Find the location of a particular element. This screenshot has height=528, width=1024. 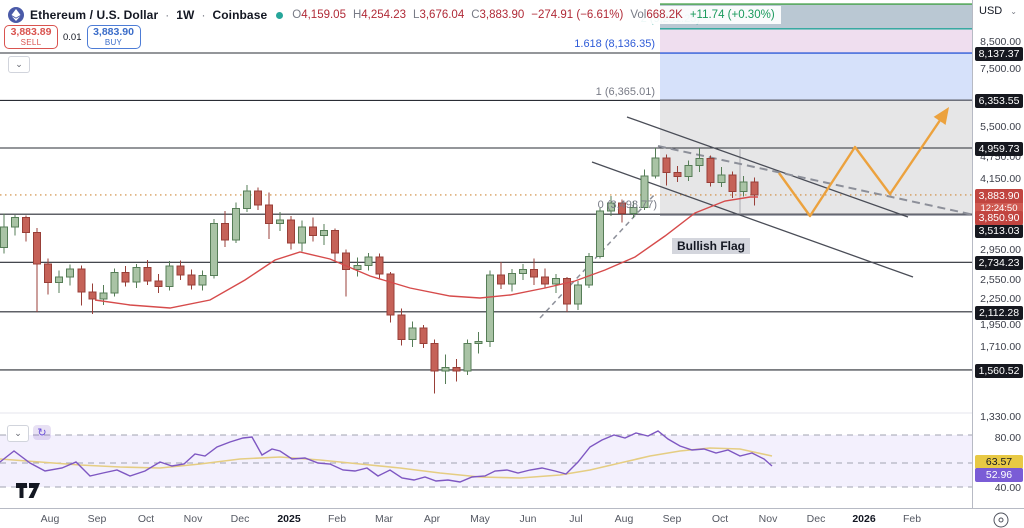

ma-value-badge: 3,850.90 is located at coordinates (999, 217).